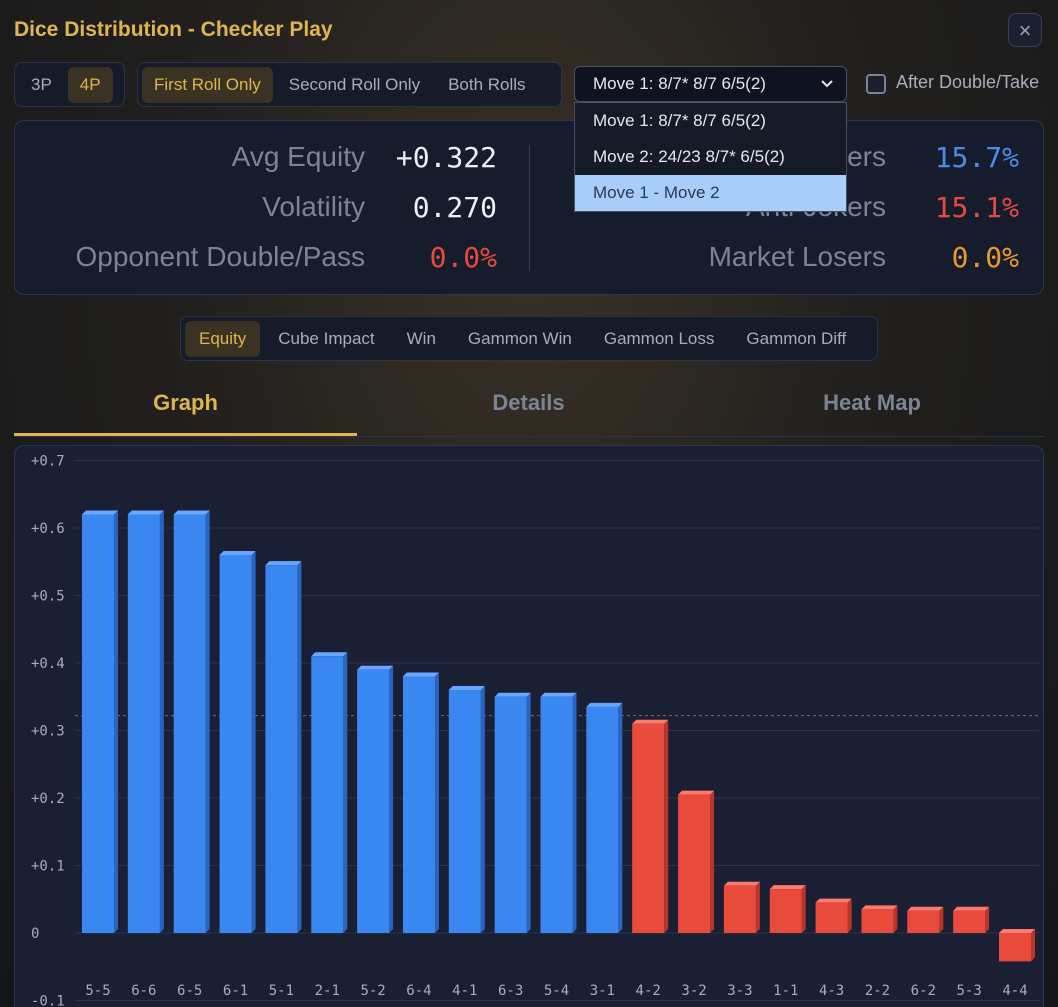  Describe the element at coordinates (446, 157) in the screenshot. I see `avg-equity-value: +0.322` at that location.